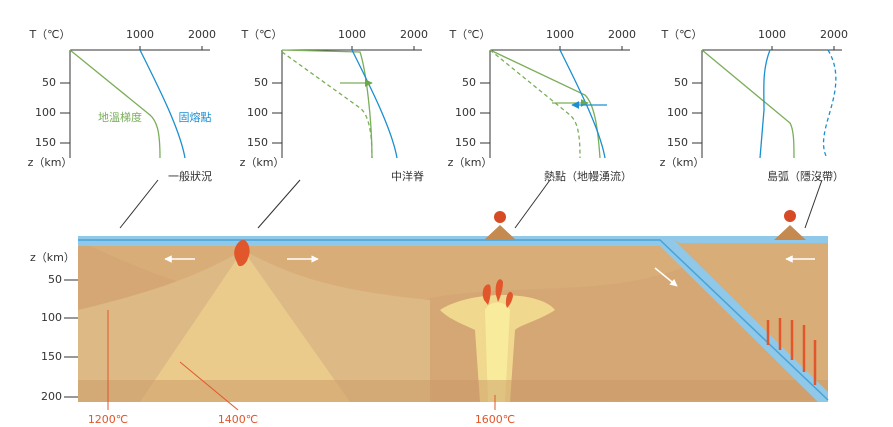 The image size is (893, 427). What do you see at coordinates (588, 176) in the screenshot?
I see `panel-caption: 熱點（地幔湧流）` at bounding box center [588, 176].